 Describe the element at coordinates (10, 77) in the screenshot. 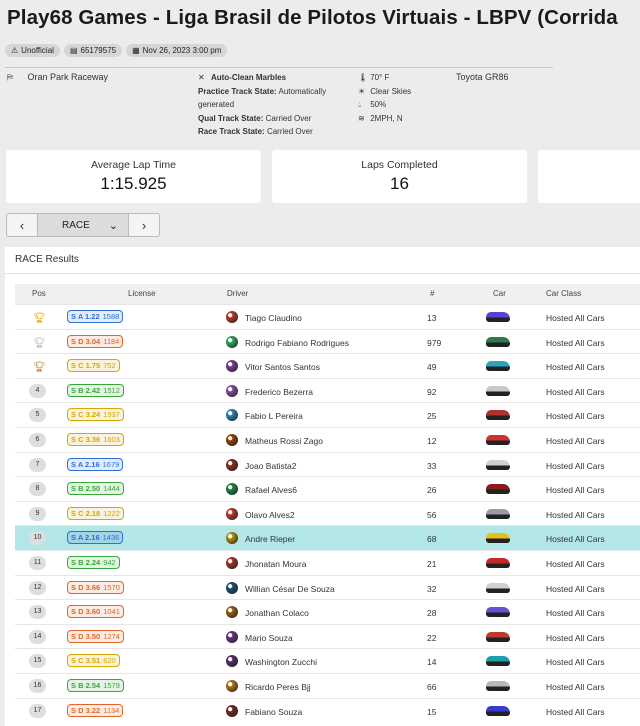

I see `track-icon: ⛿` at that location.